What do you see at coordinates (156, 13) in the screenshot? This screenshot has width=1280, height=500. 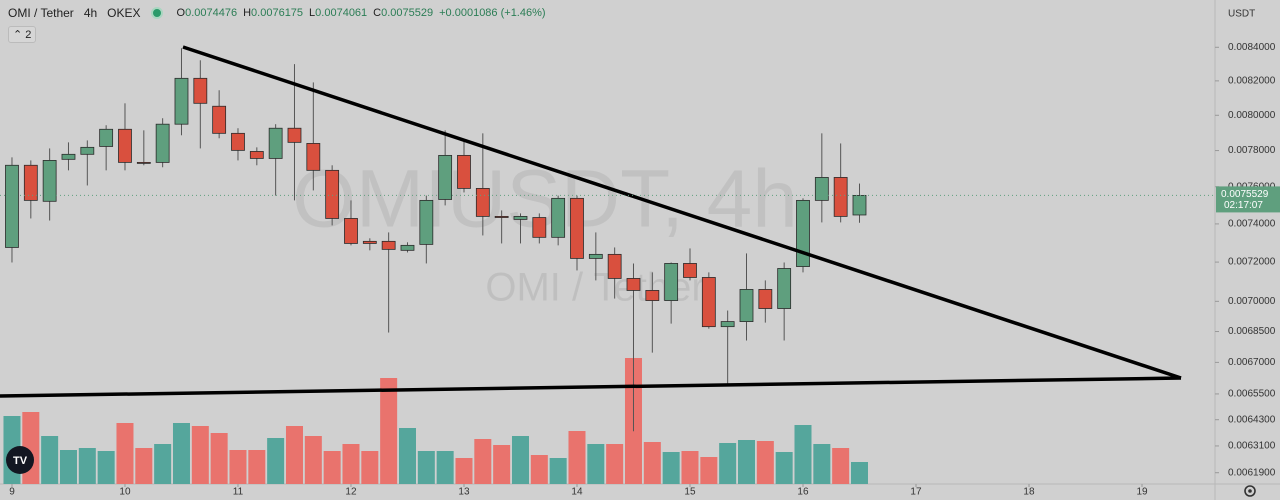 I see `status-dot` at bounding box center [156, 13].